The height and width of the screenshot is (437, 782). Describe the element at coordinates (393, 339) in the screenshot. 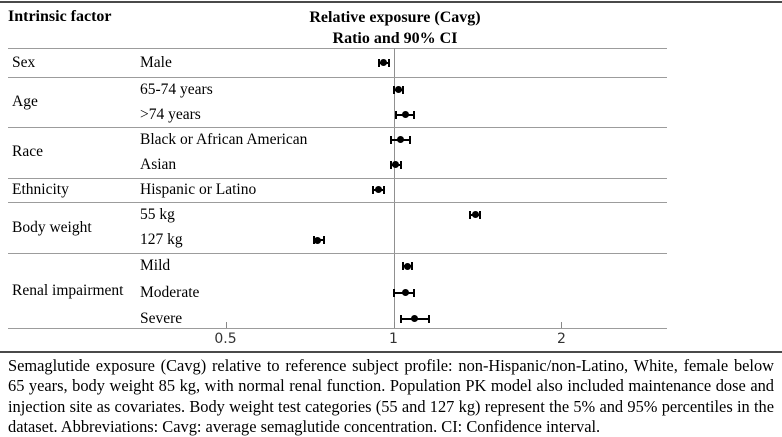

I see `x-axis-tick-label: 1` at that location.